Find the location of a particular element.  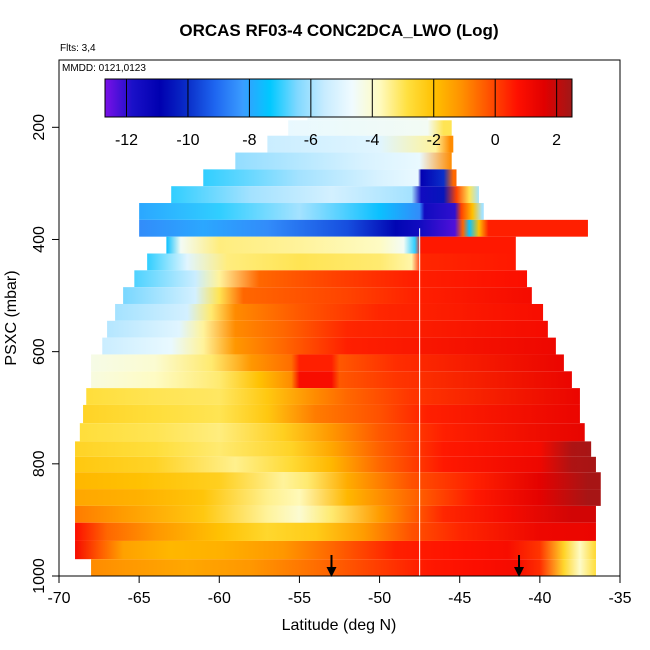

dates-annotation: MMDD: 0121,0123 is located at coordinates (104, 68).